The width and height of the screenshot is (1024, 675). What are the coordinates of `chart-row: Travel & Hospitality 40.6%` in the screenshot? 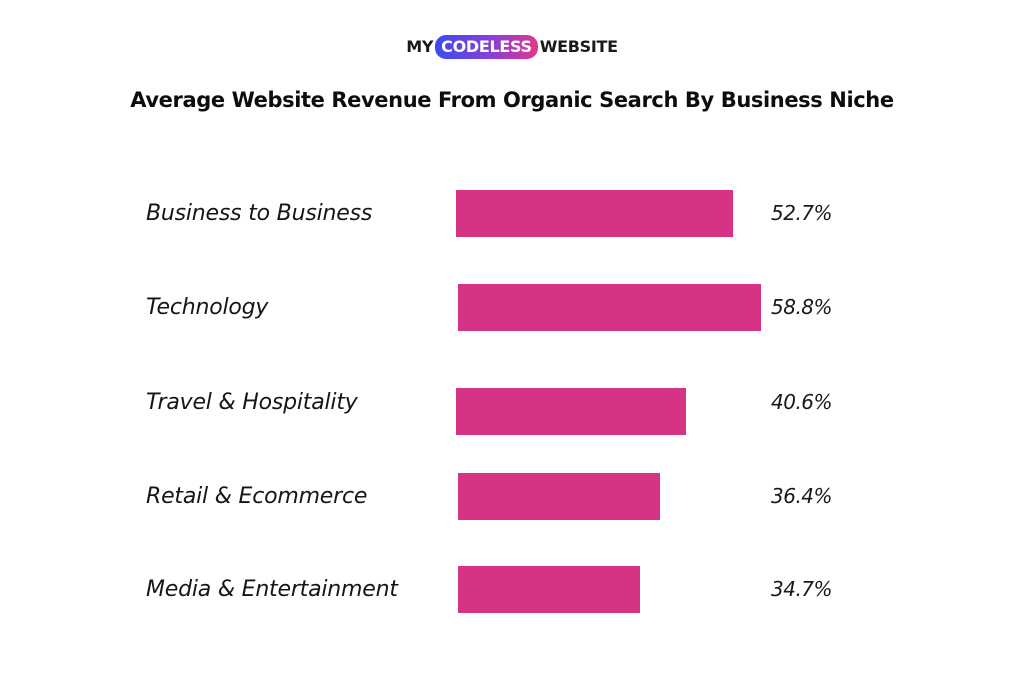 It's located at (512, 411).